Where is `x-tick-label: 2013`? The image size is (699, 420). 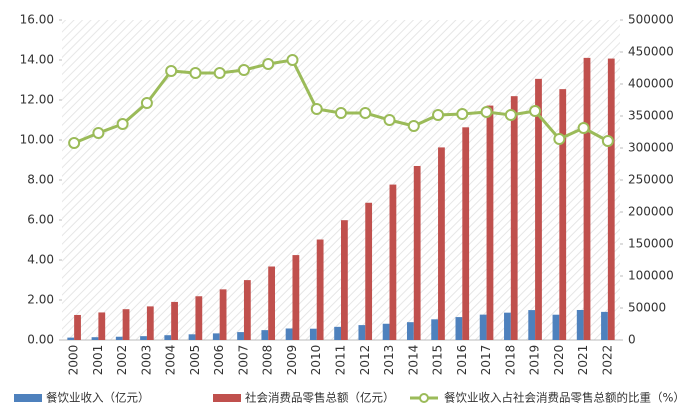 x-tick-label: 2013 is located at coordinates (389, 360).